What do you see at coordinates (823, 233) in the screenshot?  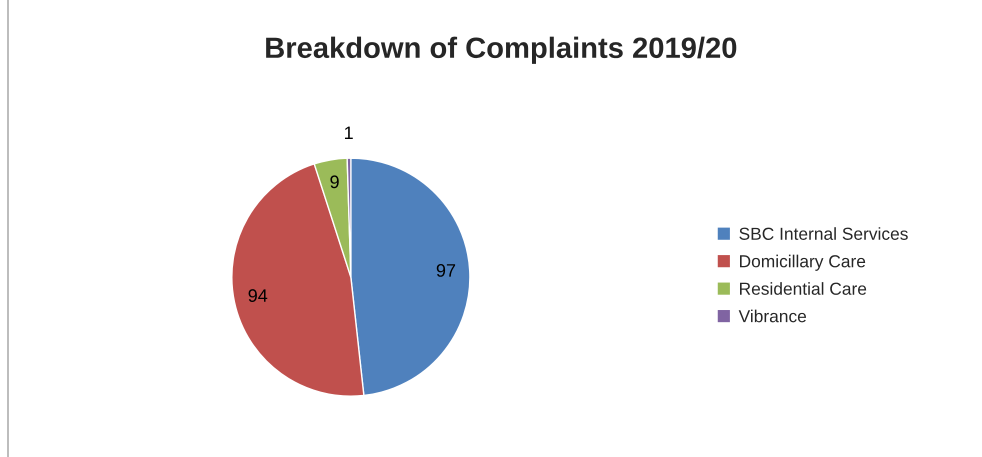 I see `legend-label: SBC Internal Services` at bounding box center [823, 233].